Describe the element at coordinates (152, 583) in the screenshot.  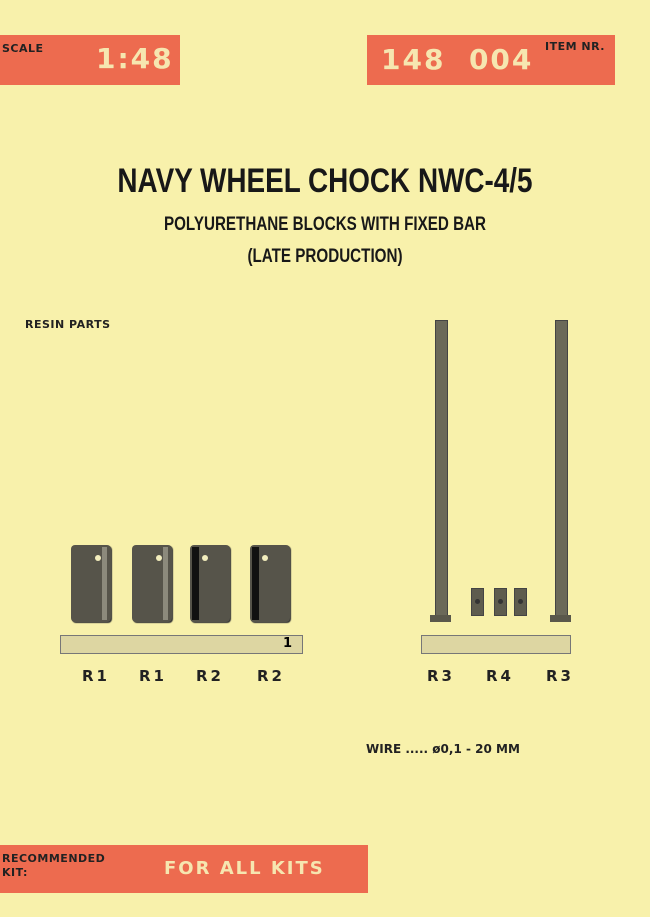
I see `part-r1-b` at that location.